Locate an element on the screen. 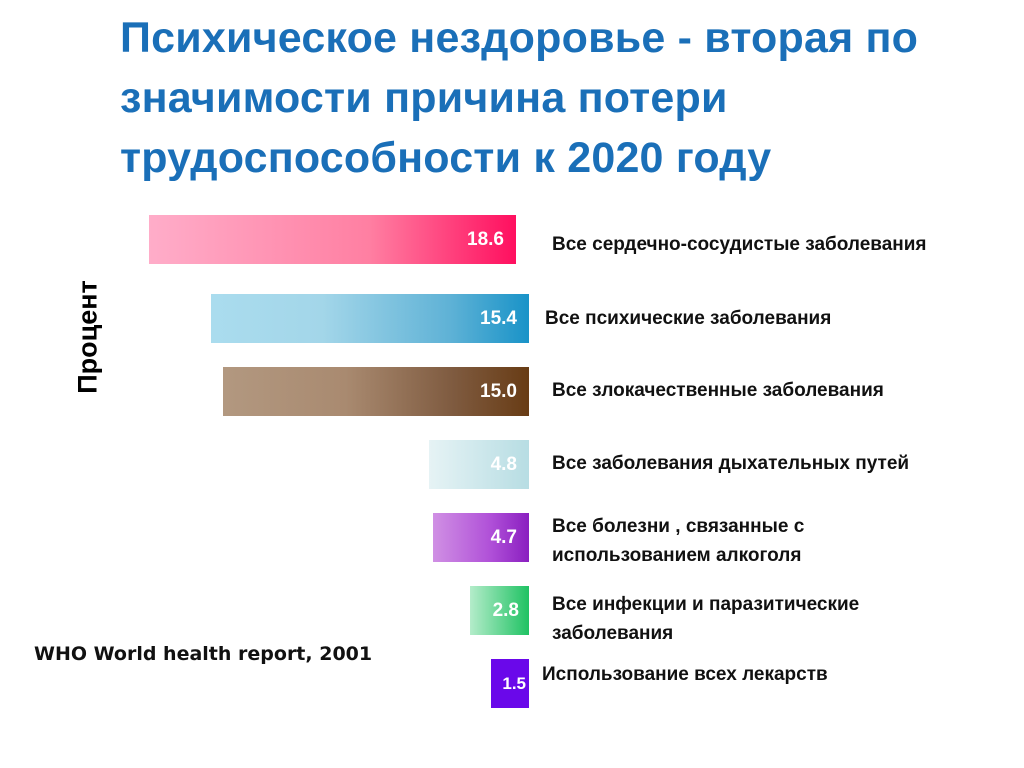 The width and height of the screenshot is (1024, 768). bar-value: 1.5 is located at coordinates (514, 683).